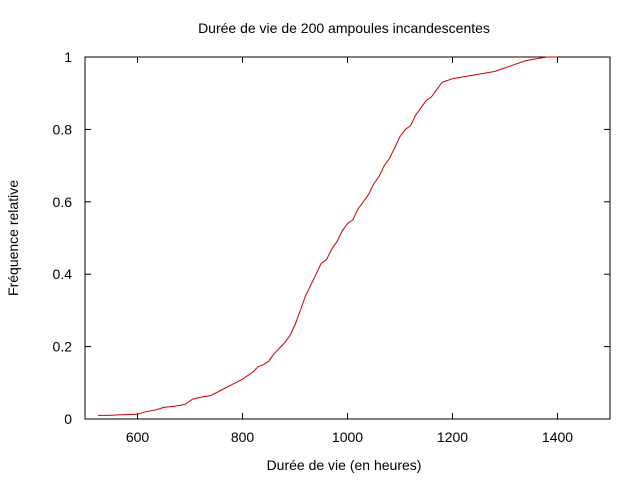 This screenshot has width=640, height=480. Describe the element at coordinates (344, 465) in the screenshot. I see `x-axis-label: Durée de vie (en heures)` at that location.